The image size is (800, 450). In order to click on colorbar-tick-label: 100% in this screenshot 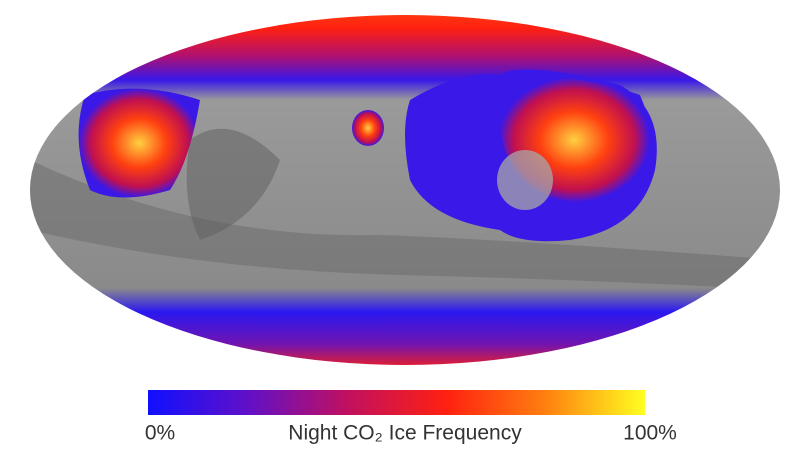, I will do `click(650, 433)`.